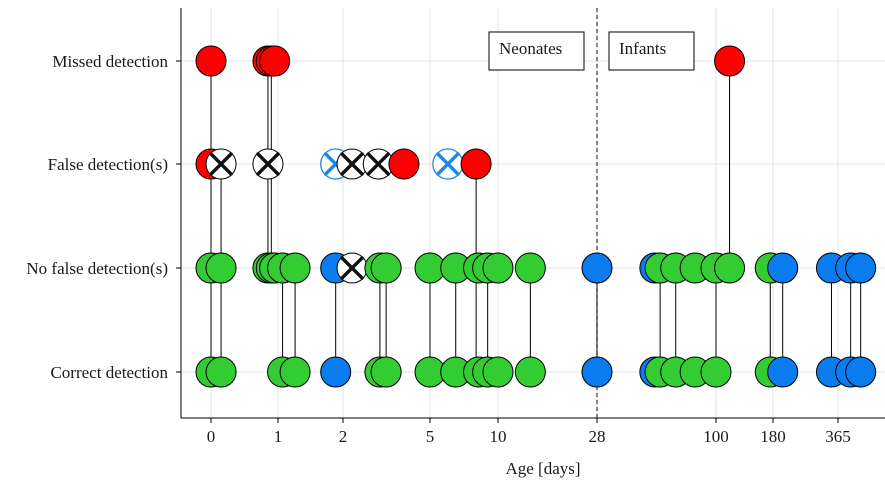 This screenshot has width=885, height=481. Describe the element at coordinates (530, 48) in the screenshot. I see `annotation-label: Neonates` at that location.